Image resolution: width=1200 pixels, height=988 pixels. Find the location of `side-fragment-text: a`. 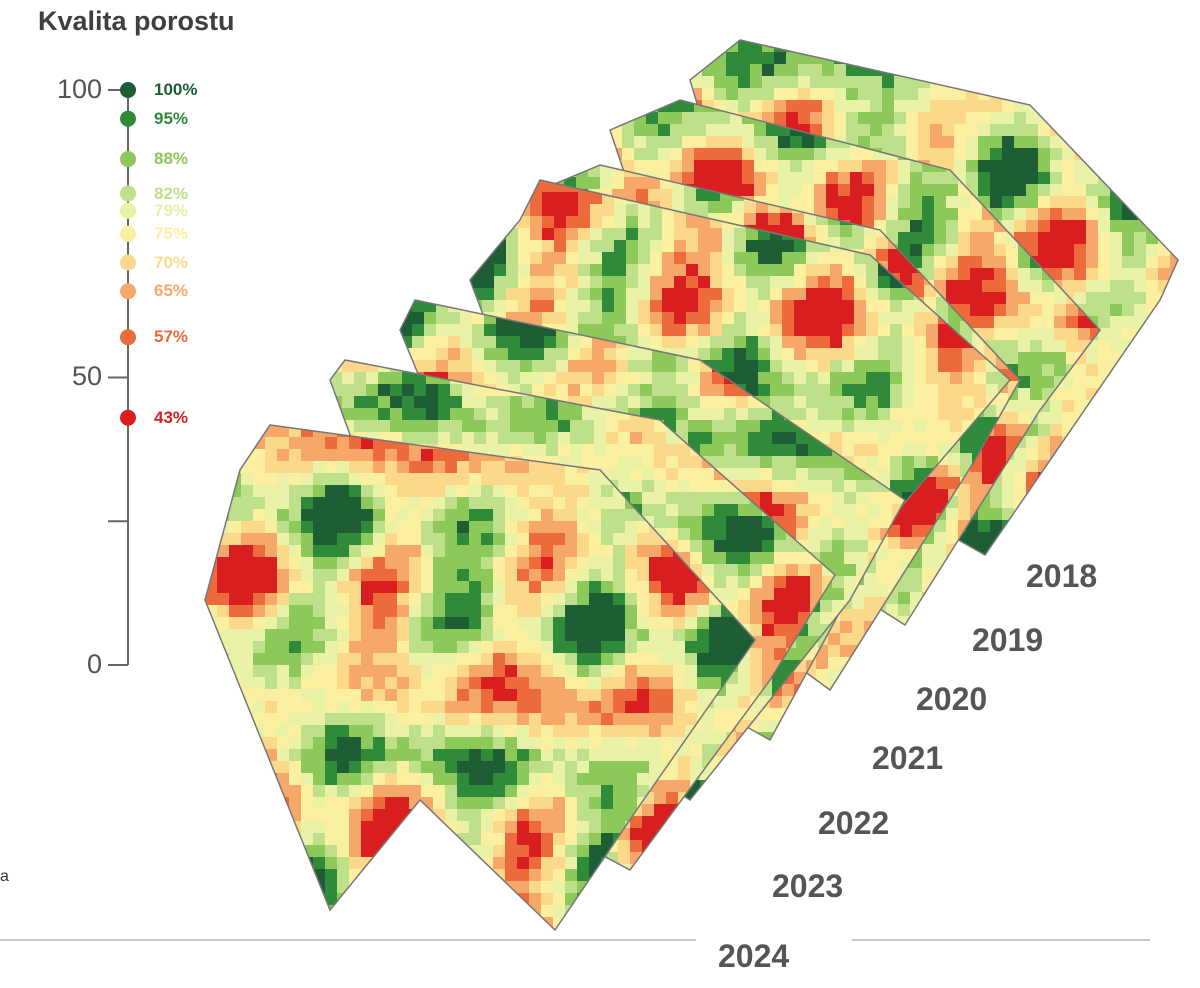

side-fragment-text: a is located at coordinates (4, 876).